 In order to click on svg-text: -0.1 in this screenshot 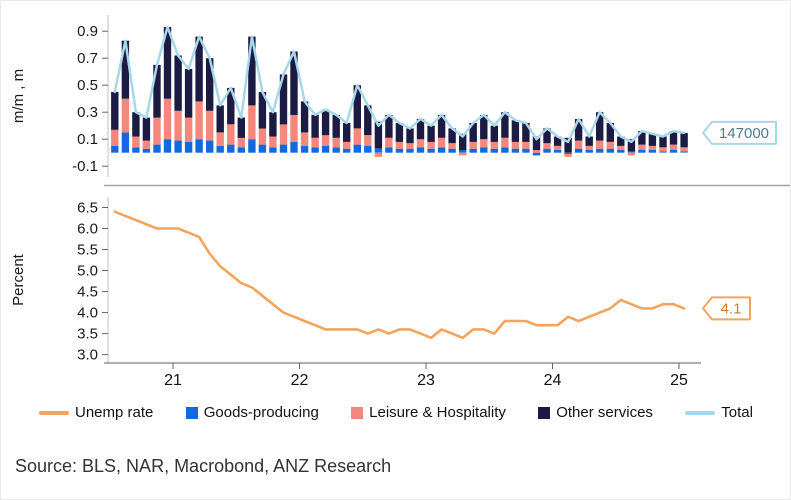, I will do `click(85, 166)`.